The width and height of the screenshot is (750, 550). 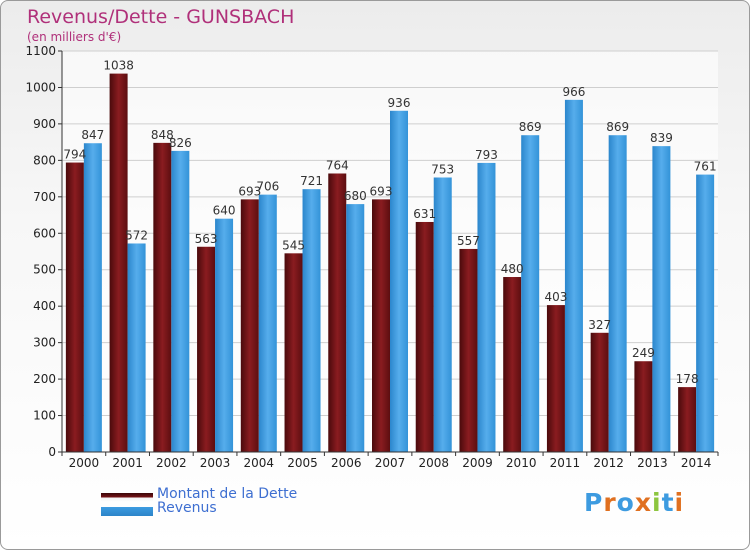 What do you see at coordinates (625, 502) in the screenshot?
I see `logo-letter: o` at bounding box center [625, 502].